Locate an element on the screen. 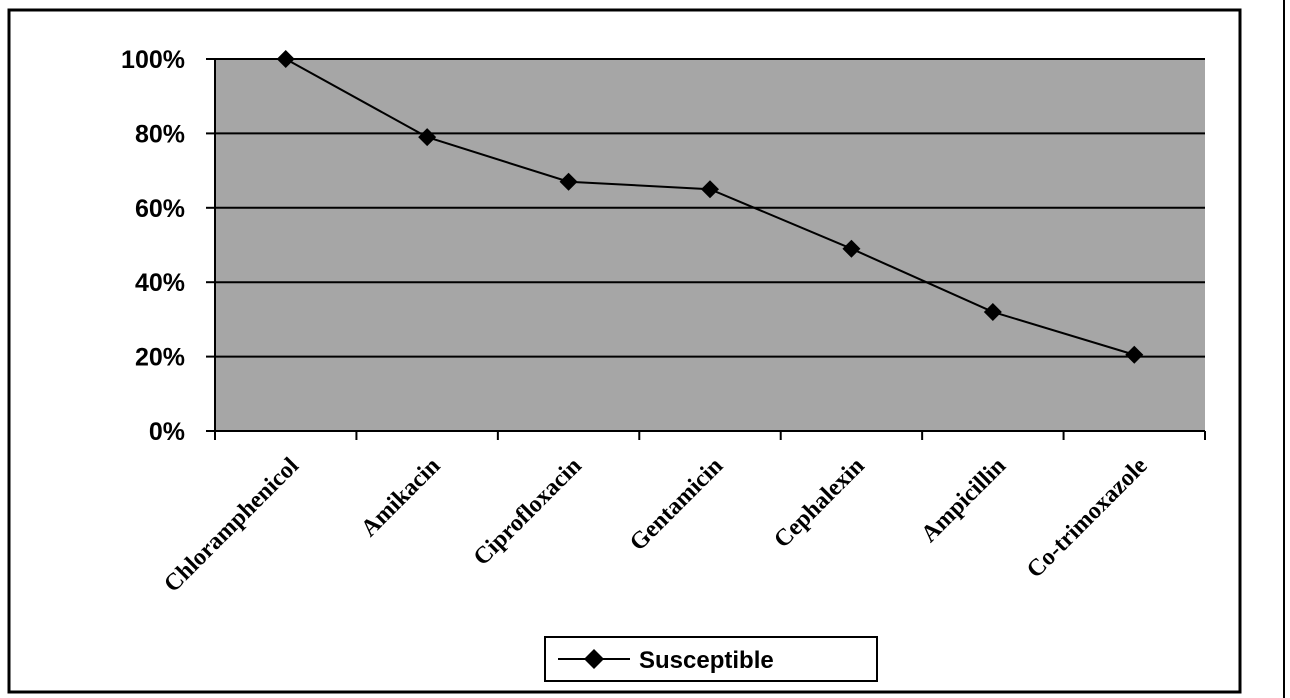 The image size is (1290, 698). y-tick-label: 0% is located at coordinates (167, 432).